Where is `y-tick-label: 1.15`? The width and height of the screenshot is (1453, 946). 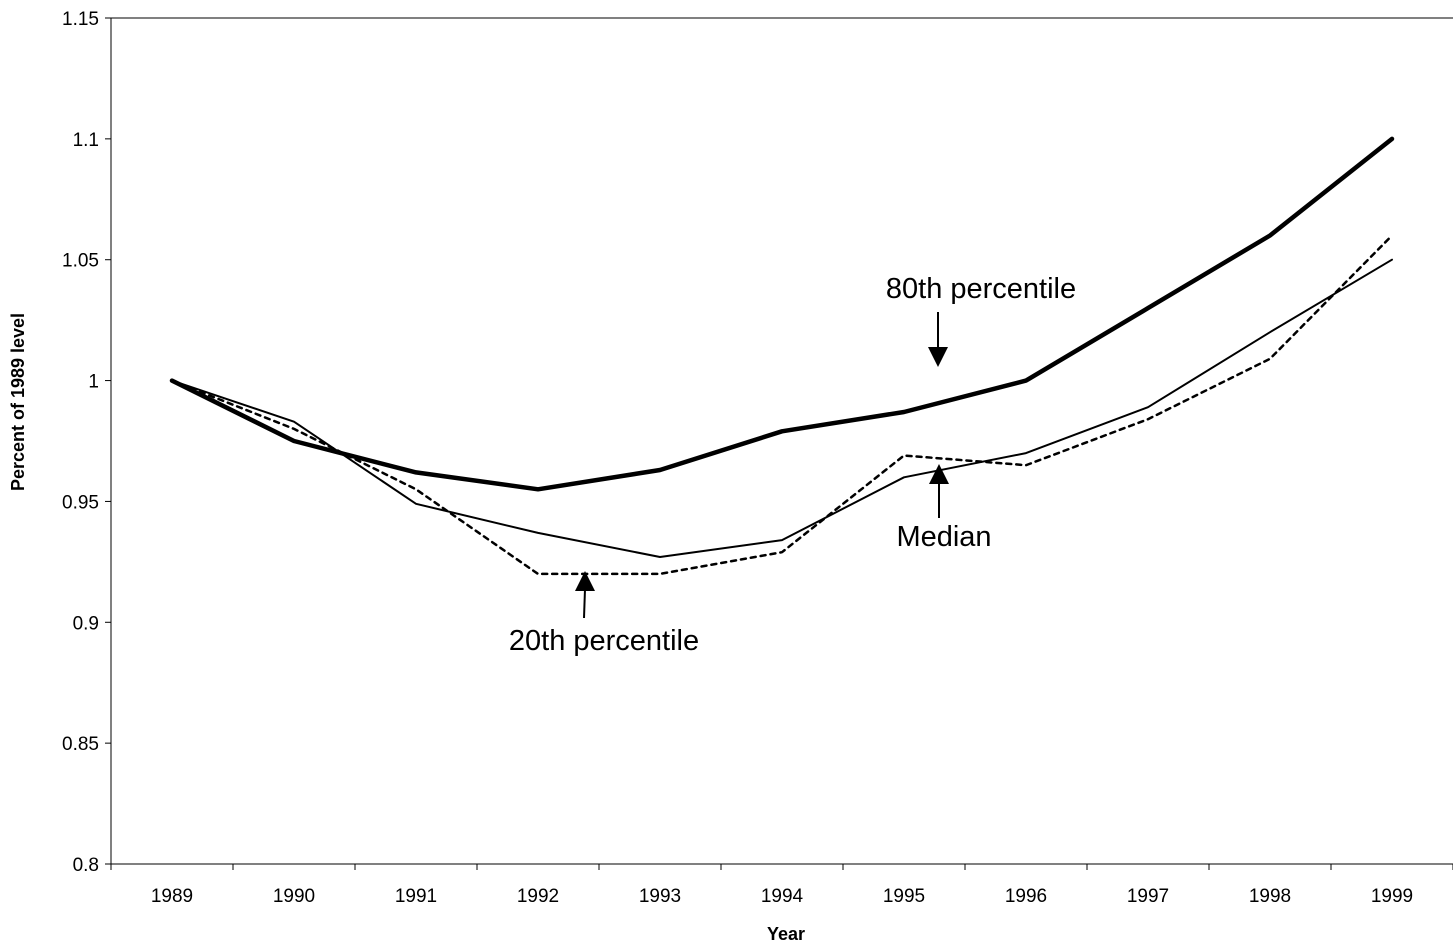 y-tick-label: 1.15 is located at coordinates (80, 19).